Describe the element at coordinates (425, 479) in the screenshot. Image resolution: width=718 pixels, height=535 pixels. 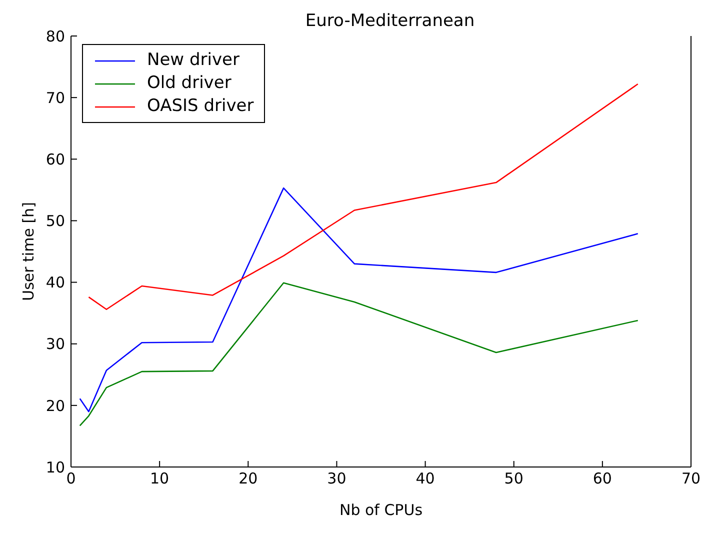
I see `x-tick-label: 40` at that location.